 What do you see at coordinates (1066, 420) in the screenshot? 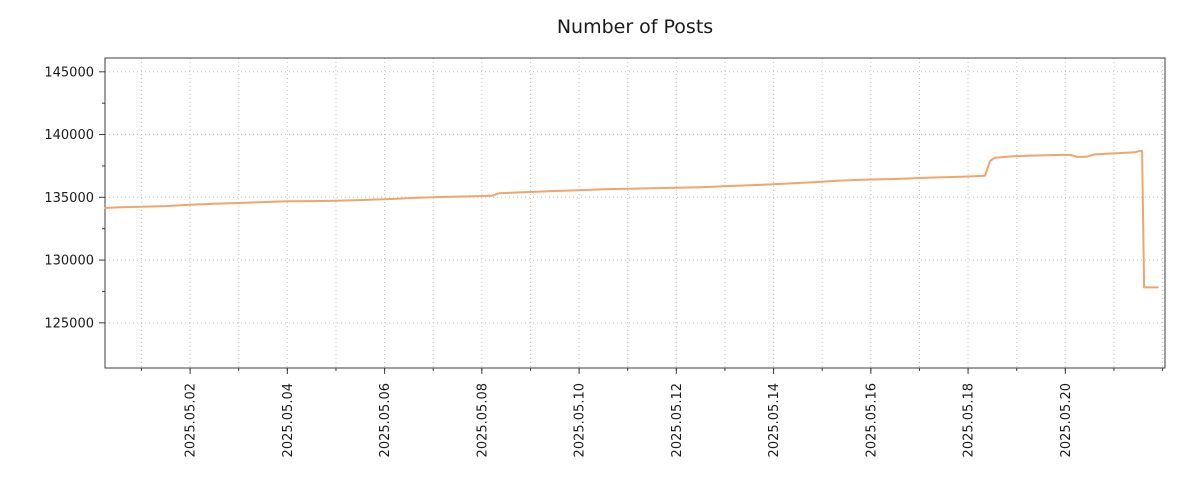
I see `x-tick-label: 2025.05.20` at bounding box center [1066, 420].